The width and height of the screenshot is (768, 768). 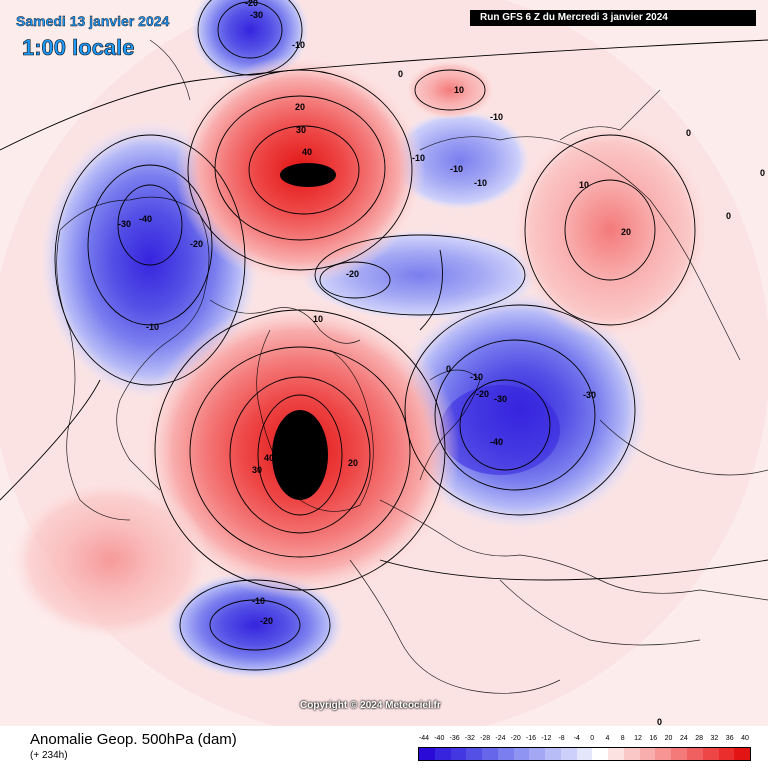 I want to click on legend-color-bar, so click(x=584, y=754).